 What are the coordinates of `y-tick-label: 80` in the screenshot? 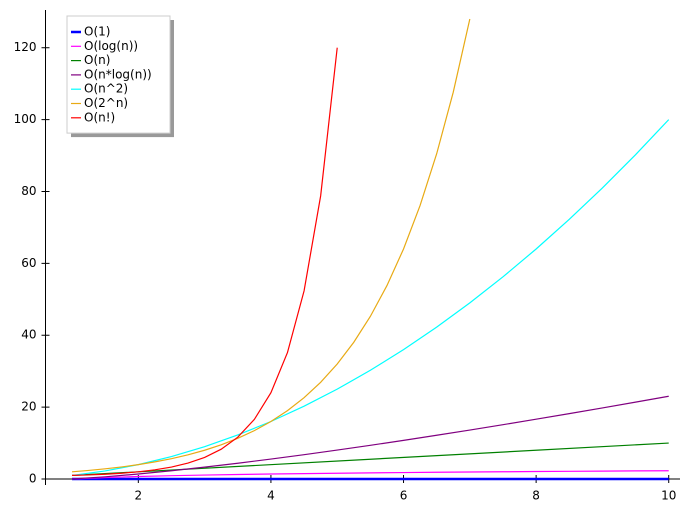 It's located at (28, 191).